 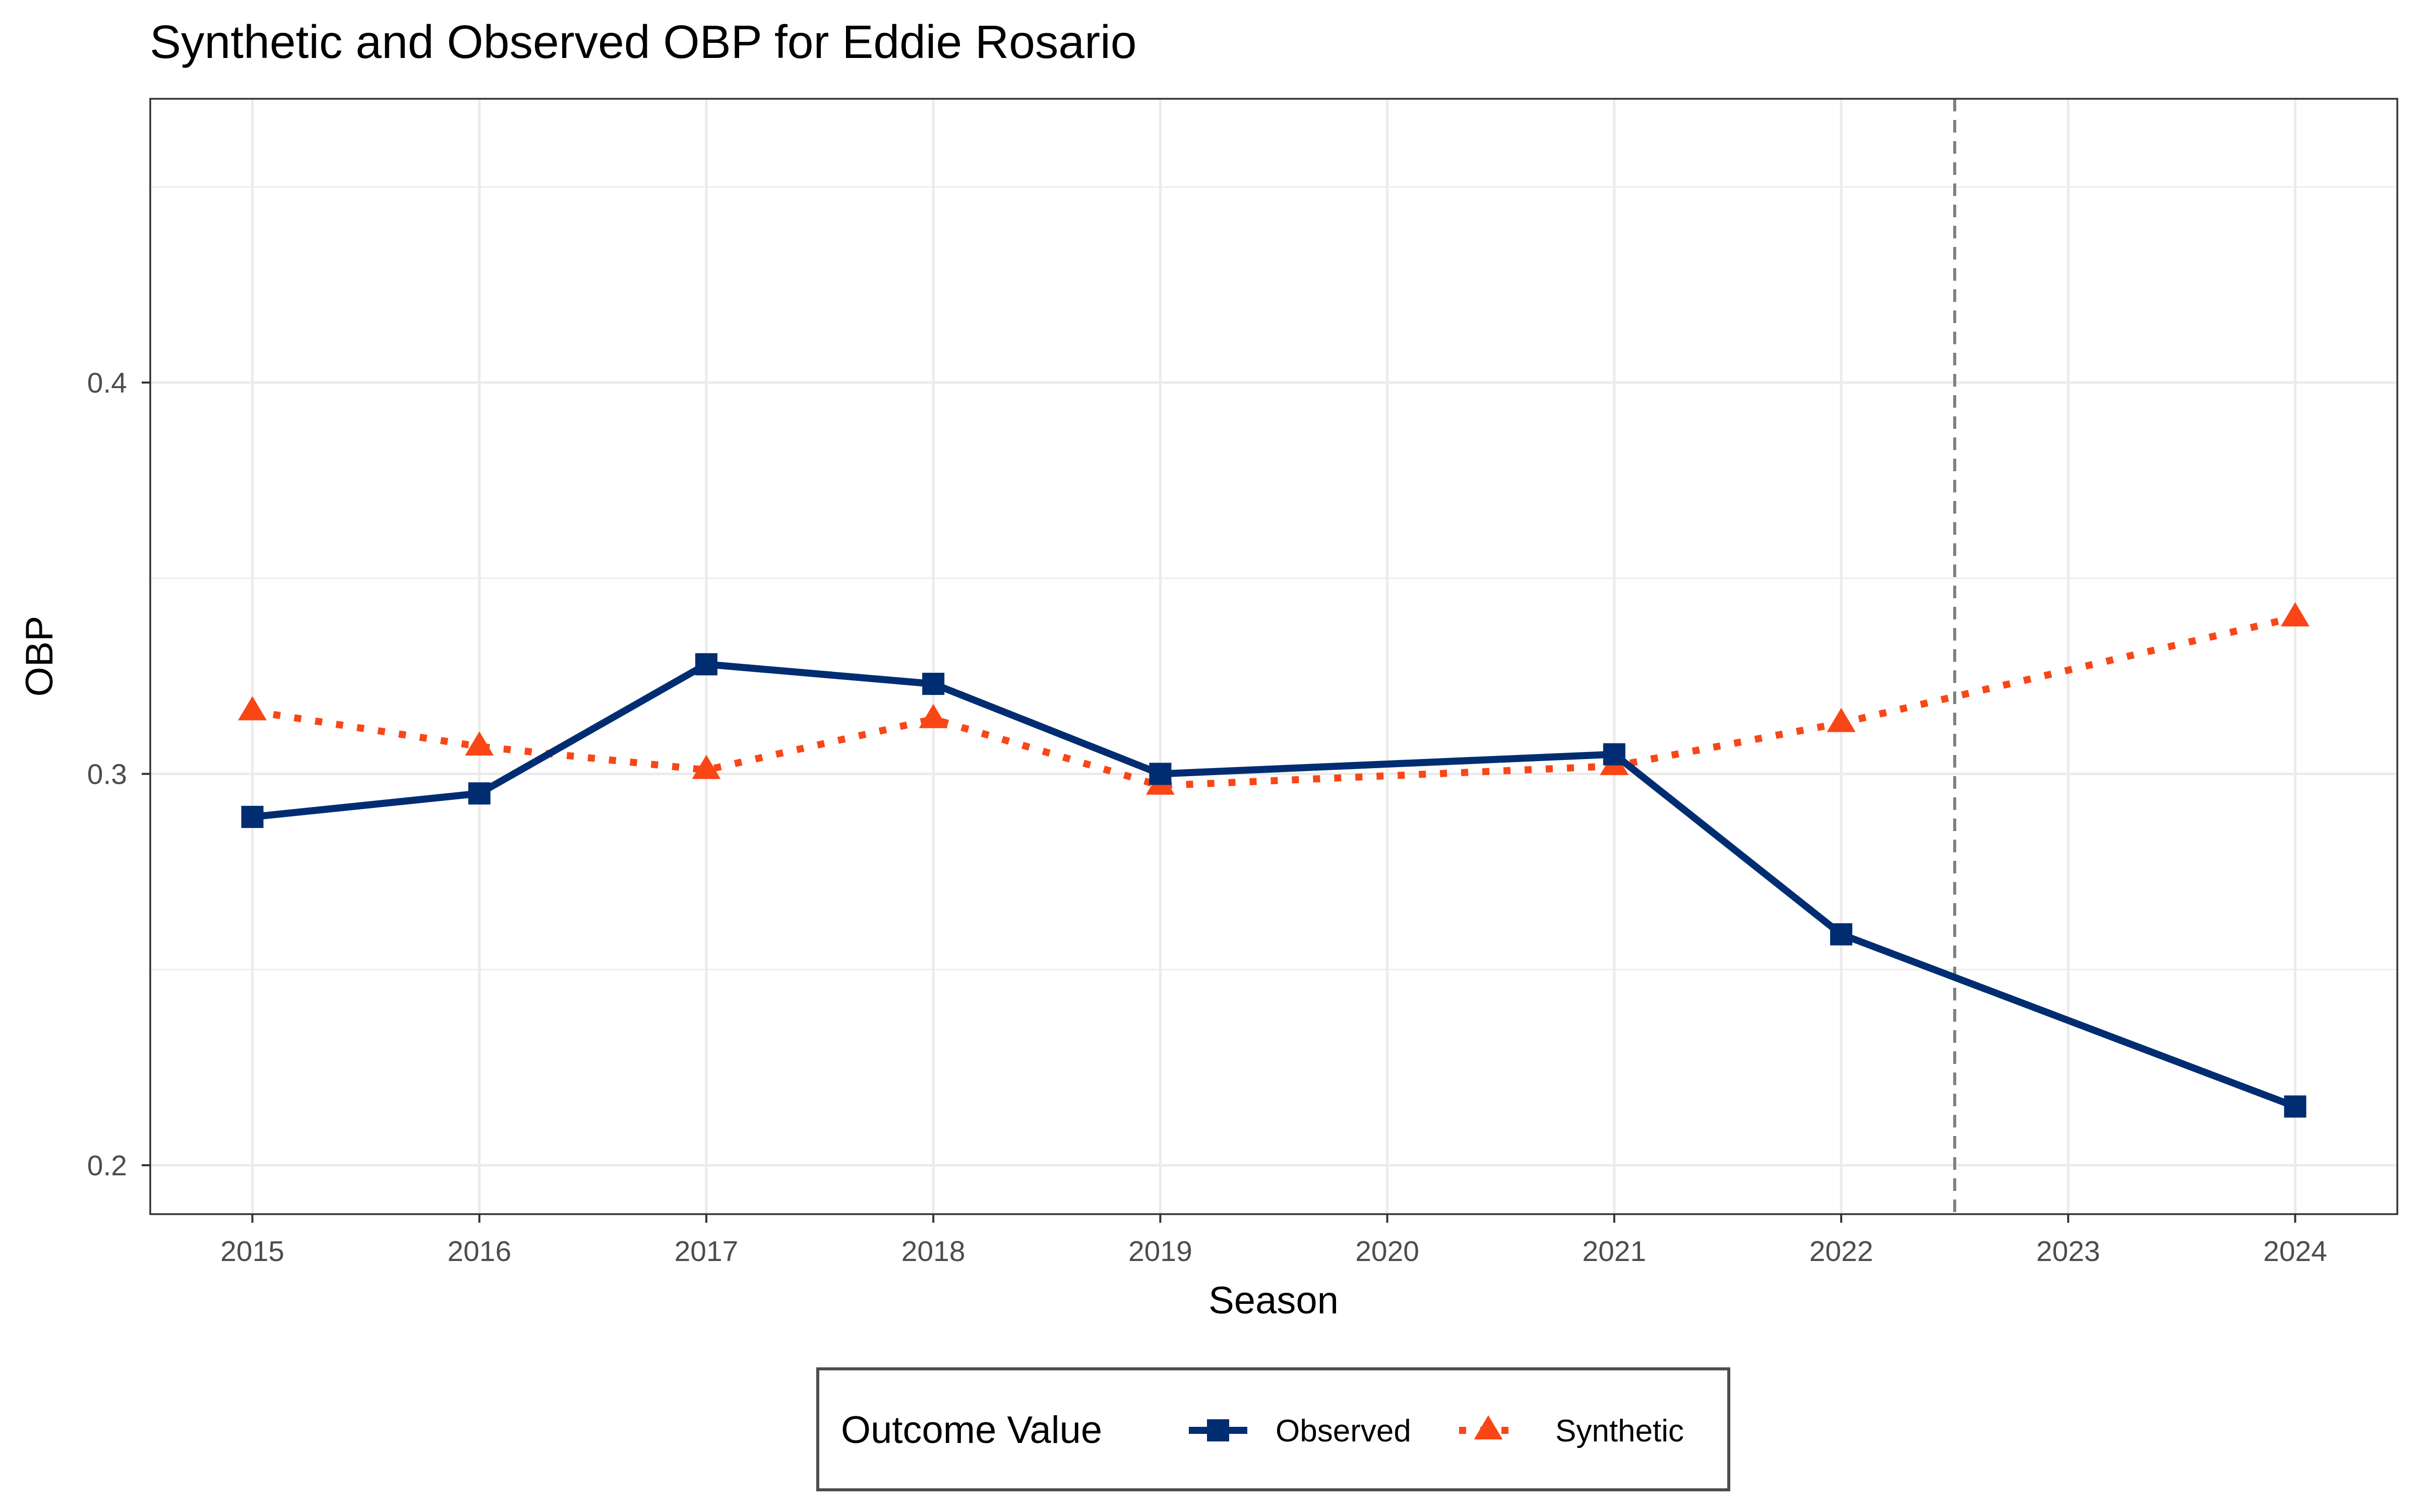 I want to click on x-tick-label: 2020, so click(x=1387, y=1251).